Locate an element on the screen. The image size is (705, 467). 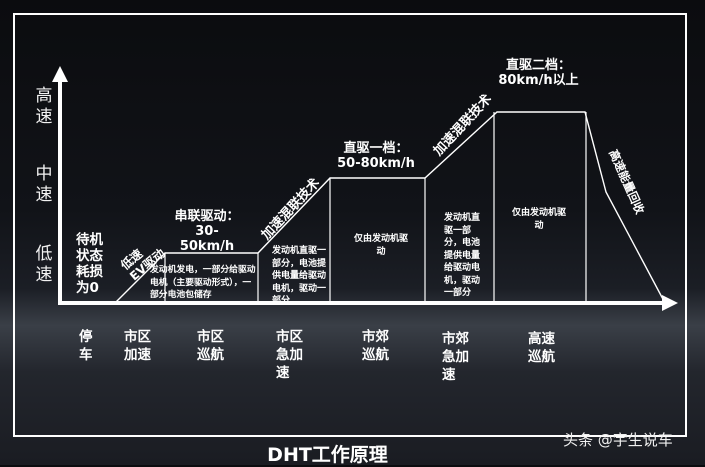
y-label-mid: 中速 is located at coordinates (44, 184).